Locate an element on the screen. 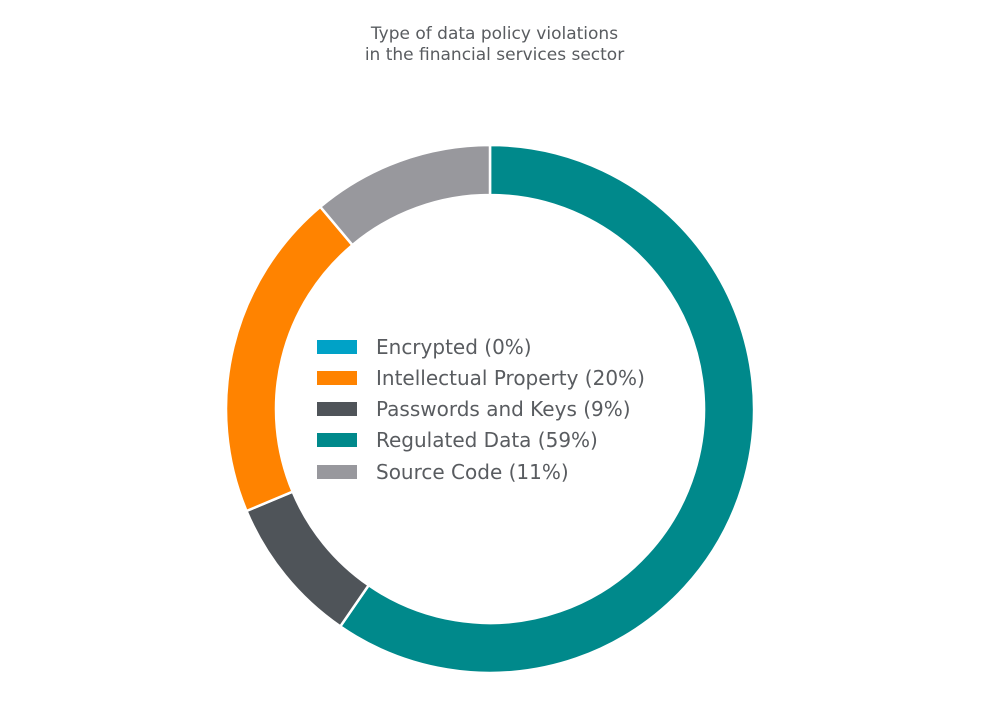 The width and height of the screenshot is (989, 723). legend-item-passwords-and-keys: Passwords and Keys (9%) is located at coordinates (507, 409).